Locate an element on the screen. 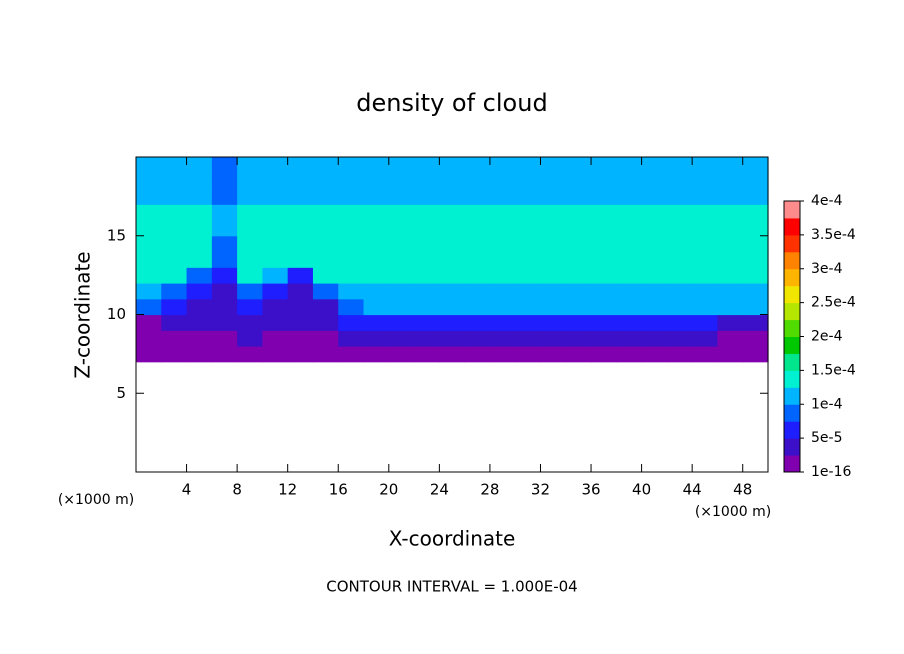 Image resolution: width=904 pixels, height=654 pixels. colorbar-tick-label: 1e-16 is located at coordinates (831, 472).